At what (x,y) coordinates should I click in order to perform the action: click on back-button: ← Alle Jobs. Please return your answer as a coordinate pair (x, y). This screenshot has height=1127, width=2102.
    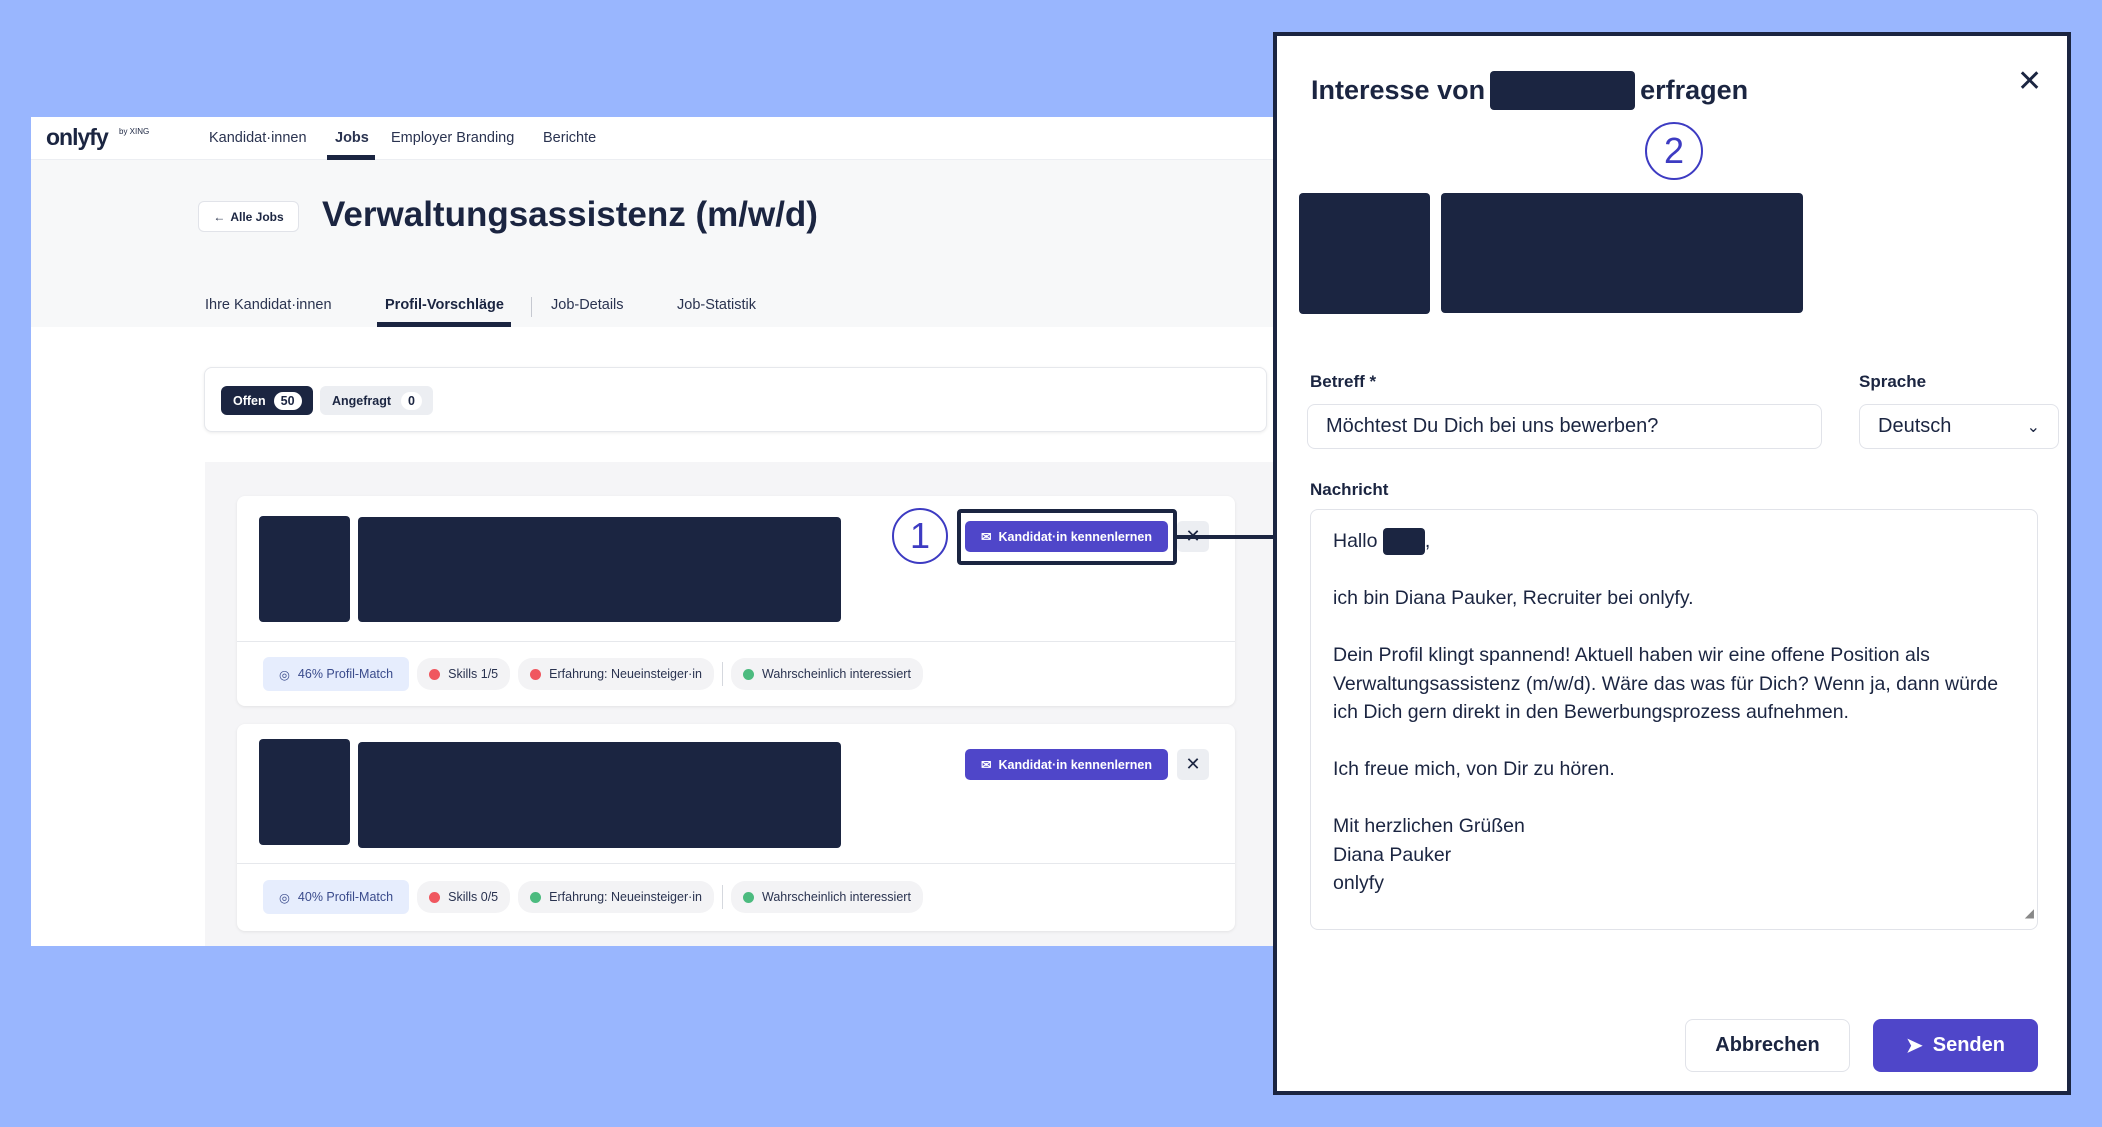
    Looking at the image, I should click on (248, 216).